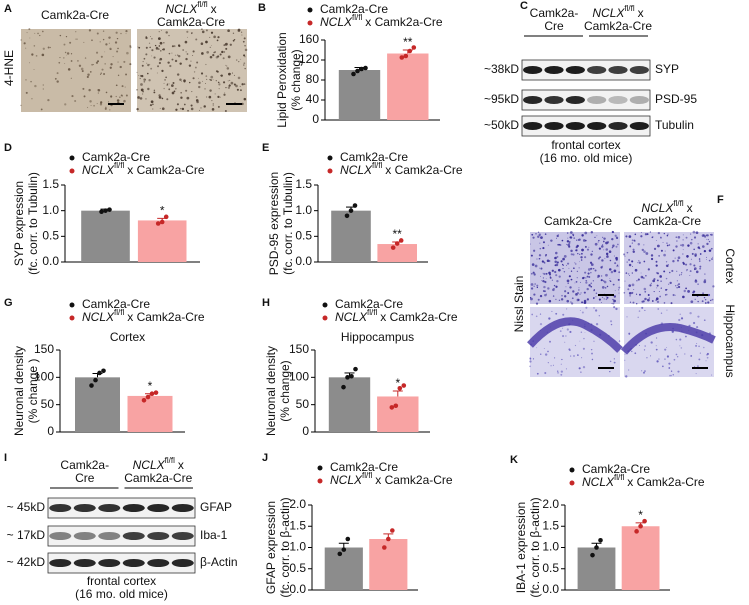 The height and width of the screenshot is (605, 749). Describe the element at coordinates (26, 507) in the screenshot. I see `size-marker: ~ 45kD` at that location.